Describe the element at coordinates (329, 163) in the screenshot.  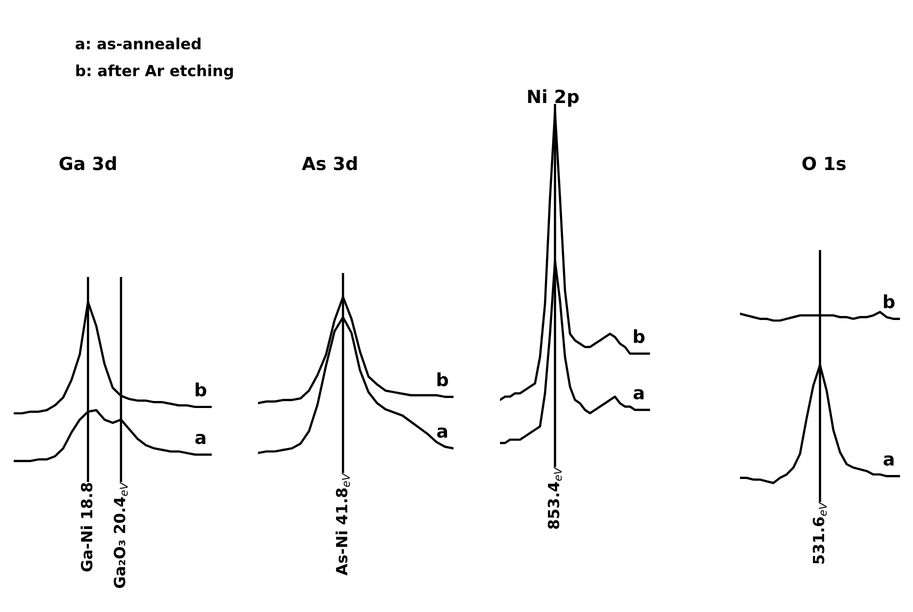
I see `chart-title: As 3d` at that location.